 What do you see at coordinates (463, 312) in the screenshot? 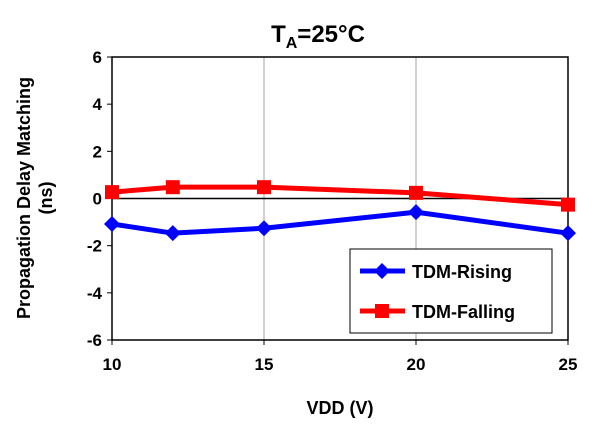
I see `legend-label-falling: TDM-Falling` at bounding box center [463, 312].